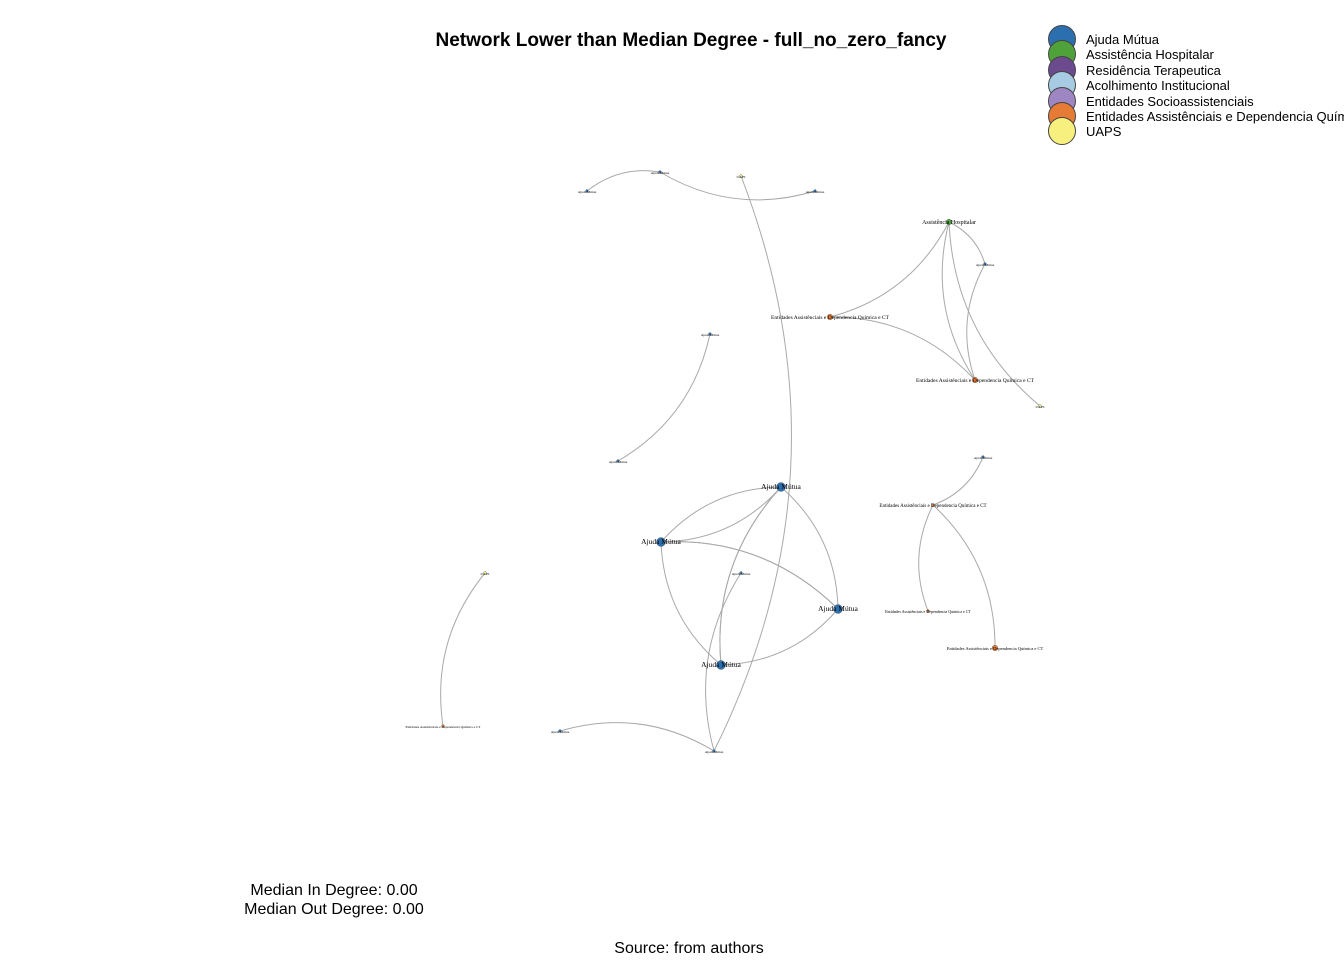  I want to click on median-in-degree: Median In Degree: 0.00, so click(334, 890).